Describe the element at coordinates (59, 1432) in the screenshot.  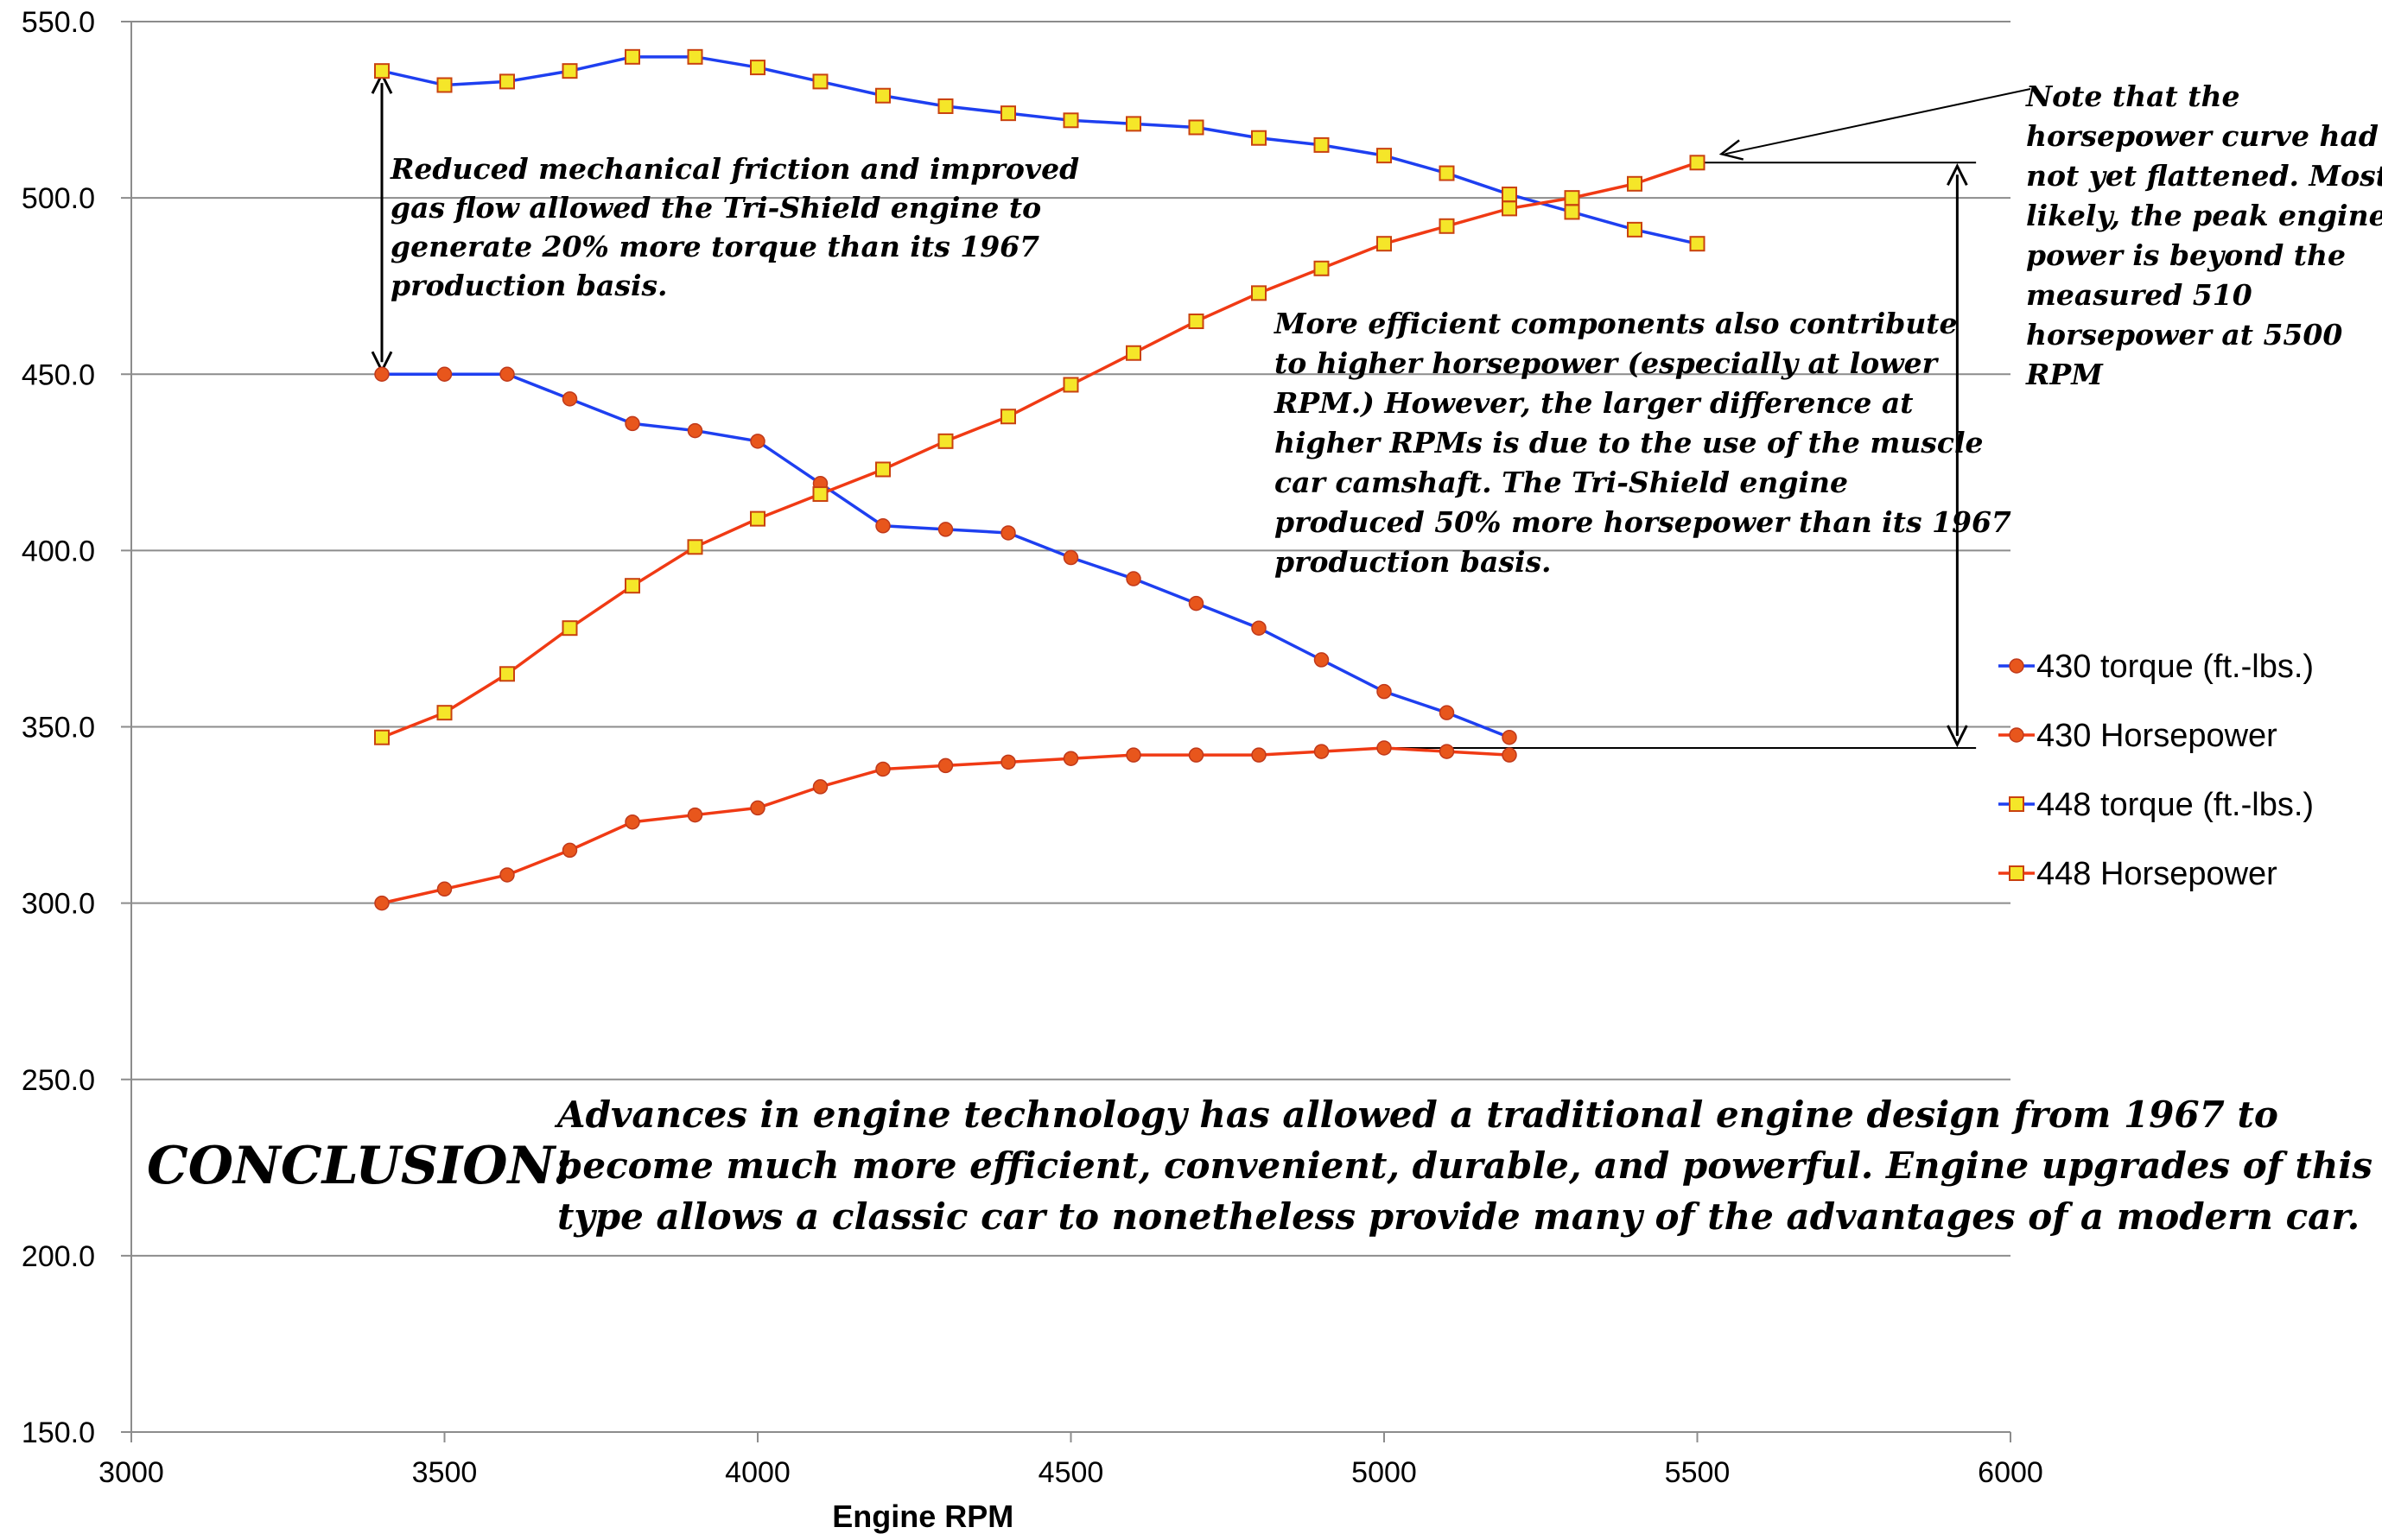
I see `y-tick-label: 150.0` at that location.